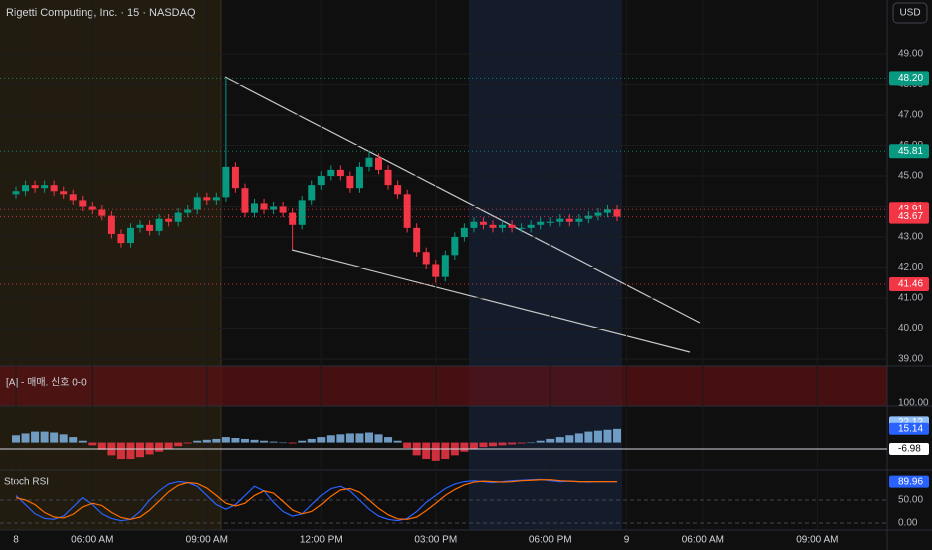 The image size is (932, 550). What do you see at coordinates (910, 428) in the screenshot?
I see `macd-tag-label: 15.14` at bounding box center [910, 428].